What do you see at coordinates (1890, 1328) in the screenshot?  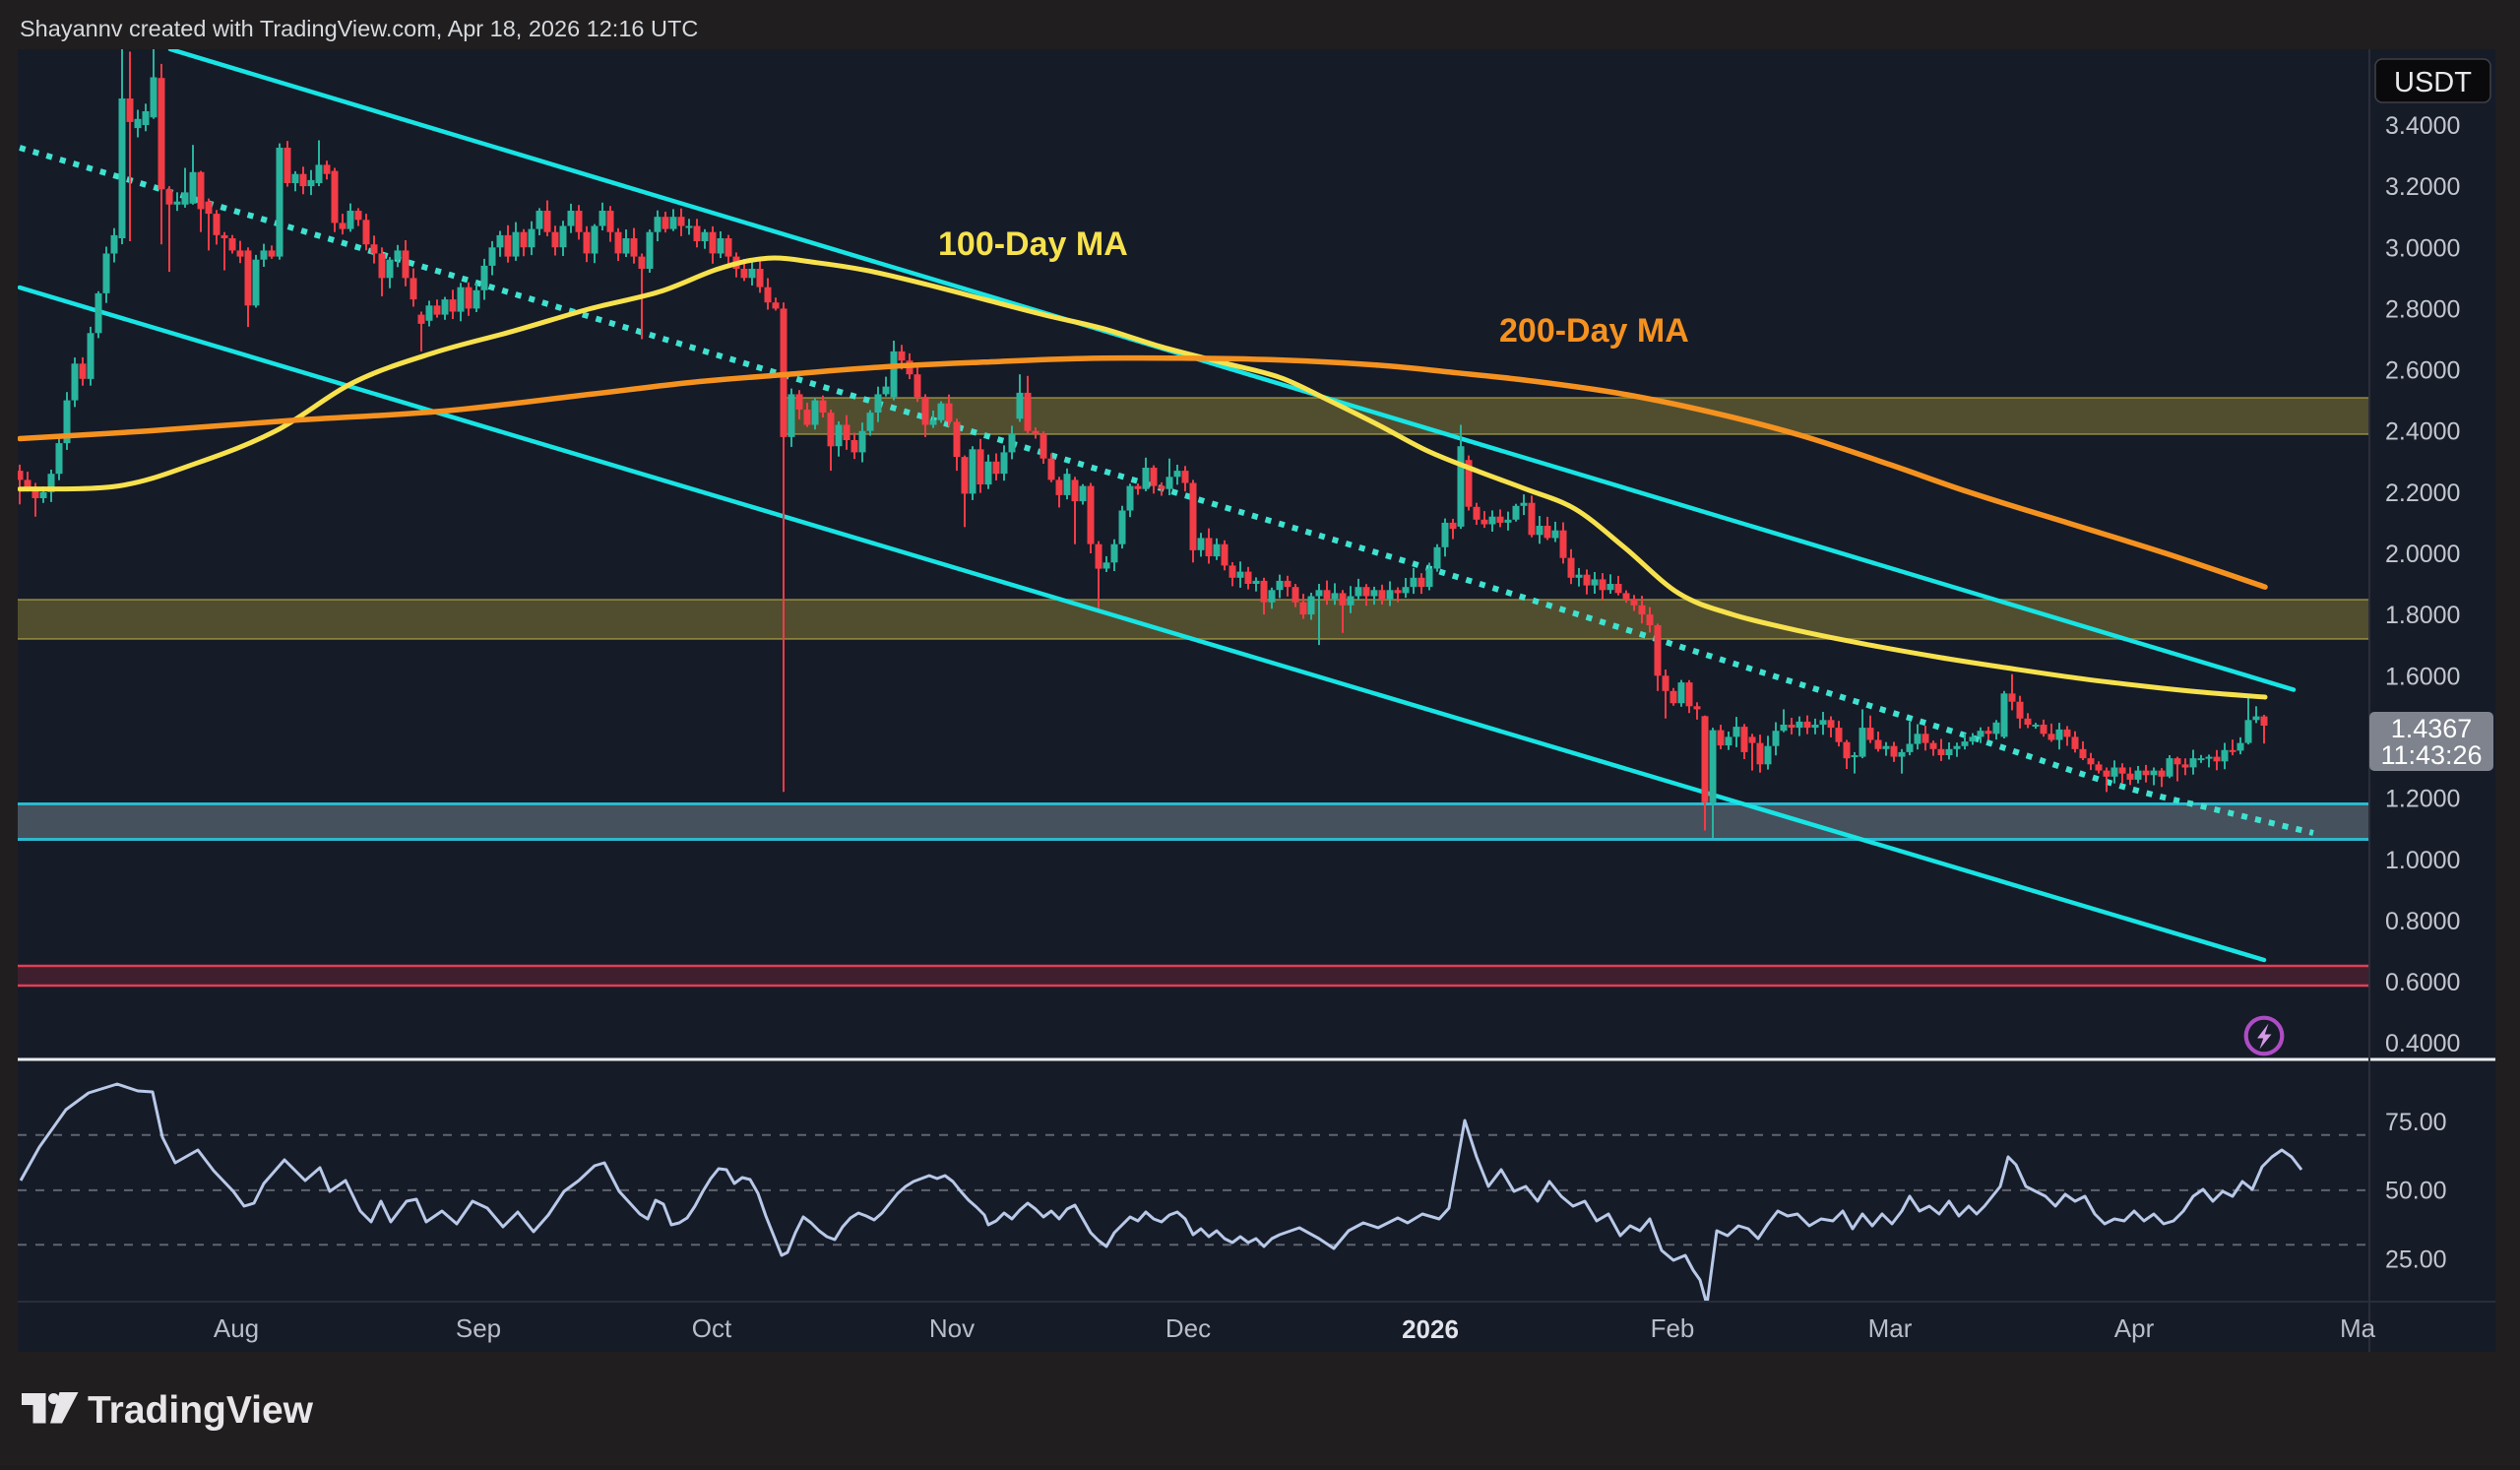 I see `svg-text: Mar` at bounding box center [1890, 1328].